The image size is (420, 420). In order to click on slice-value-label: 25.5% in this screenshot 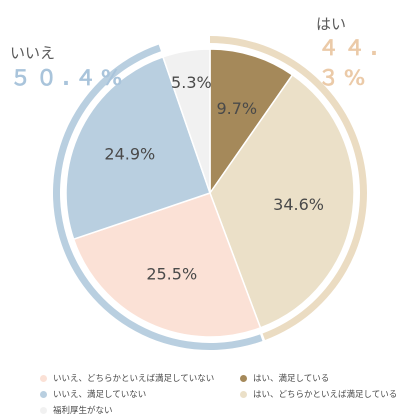, I will do `click(171, 274)`.